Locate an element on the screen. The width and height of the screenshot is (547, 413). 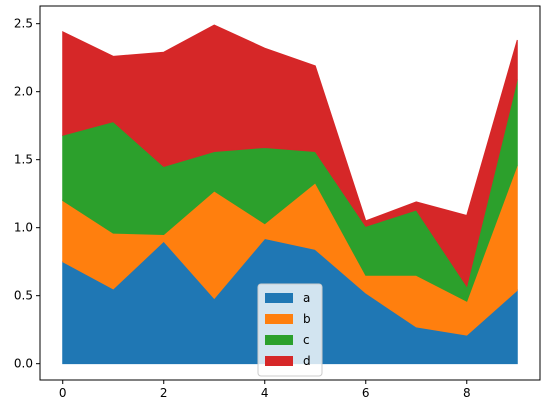
y-tick-label: 2.0 is located at coordinates (23, 92).